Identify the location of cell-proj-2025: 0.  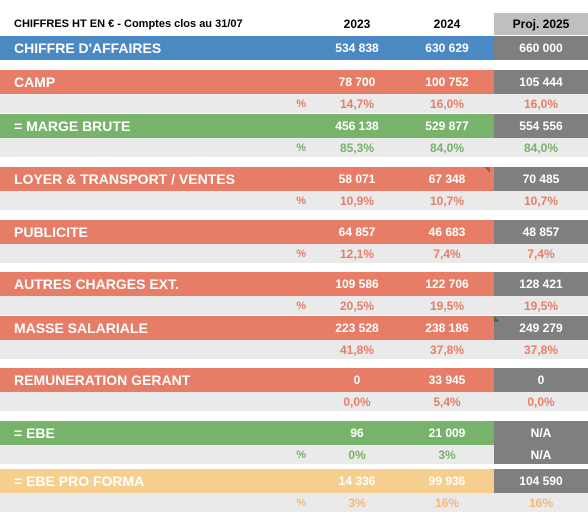
(541, 380).